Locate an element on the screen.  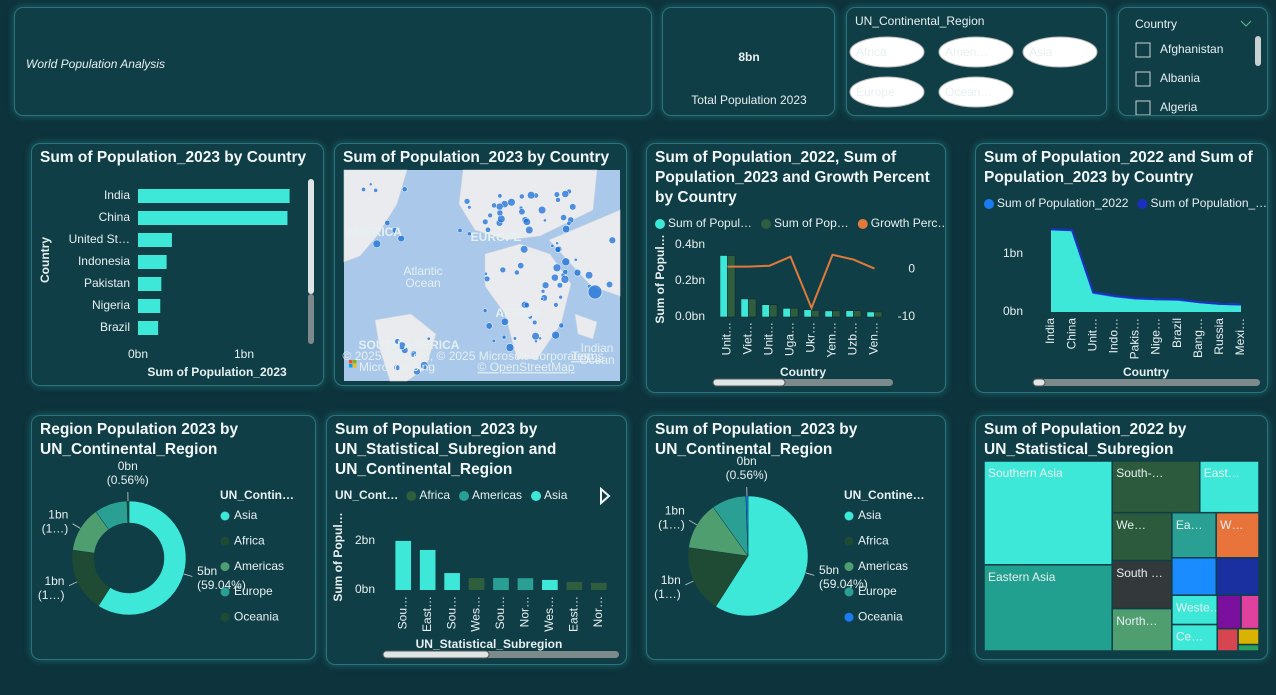
x-tick-label: 0bn is located at coordinates (138, 354).